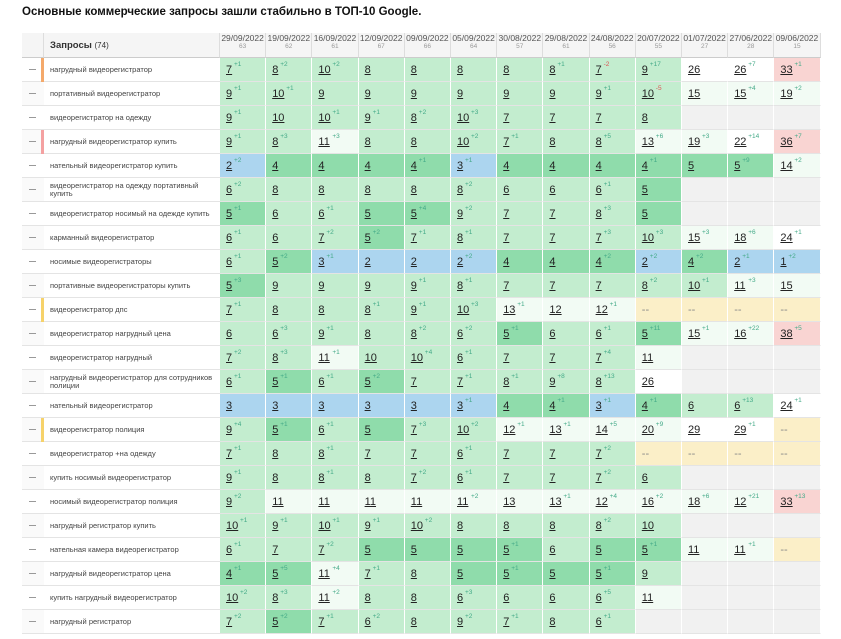 This screenshot has width=841, height=639. What do you see at coordinates (132, 454) in the screenshot?
I see `query-text: видеорегистратор +на одежду` at bounding box center [132, 454].